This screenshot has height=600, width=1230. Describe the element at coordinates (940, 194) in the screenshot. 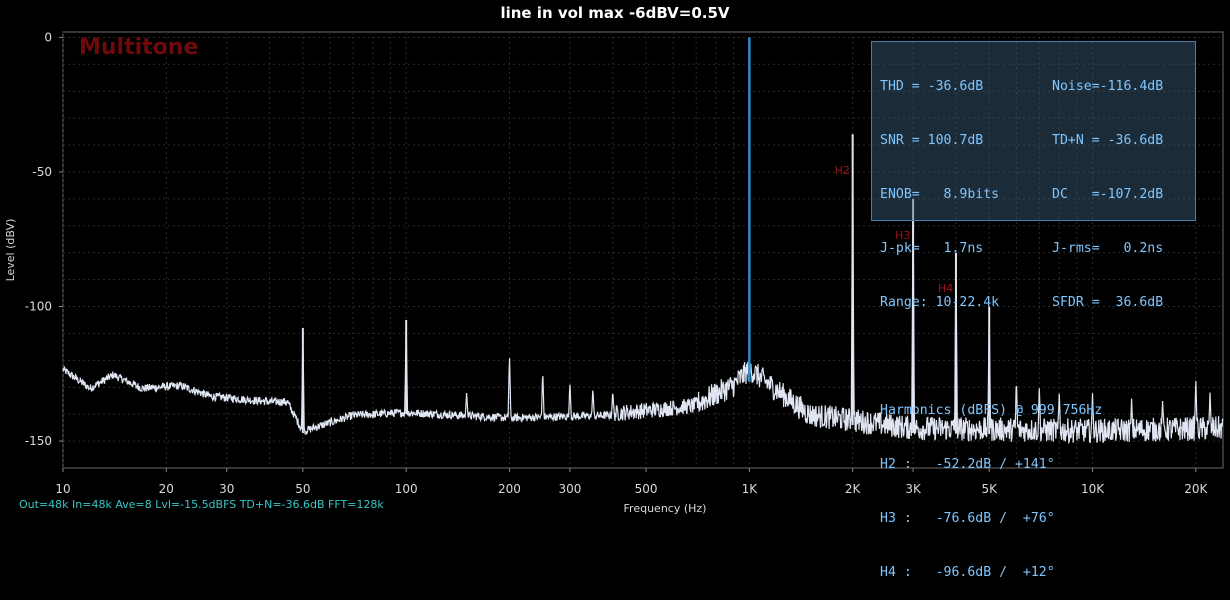

I see `stat-enob: ENOB= 8.9bits` at that location.